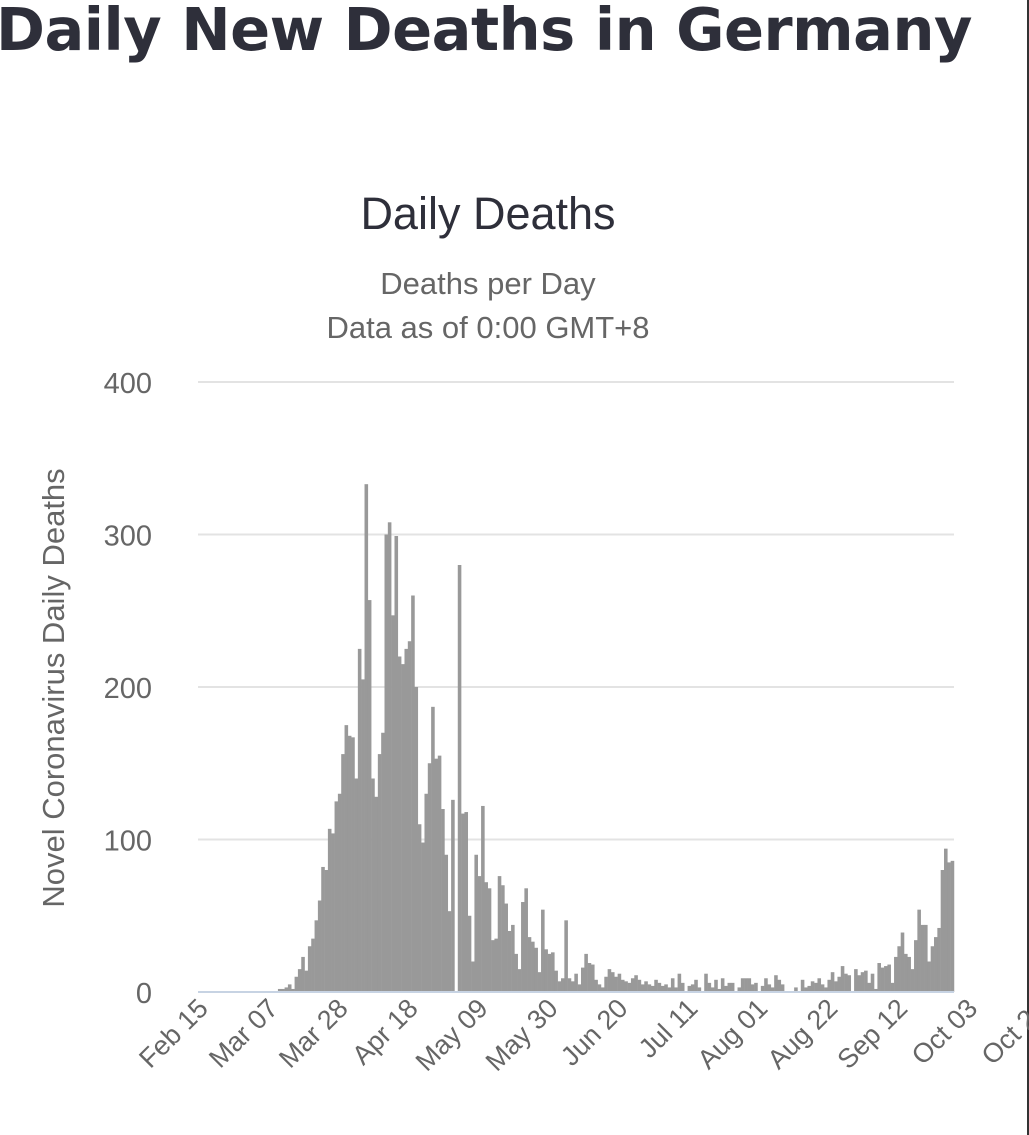 This screenshot has height=1135, width=1029. What do you see at coordinates (594, 1032) in the screenshot?
I see `x-tick-label: Jun 20` at bounding box center [594, 1032].